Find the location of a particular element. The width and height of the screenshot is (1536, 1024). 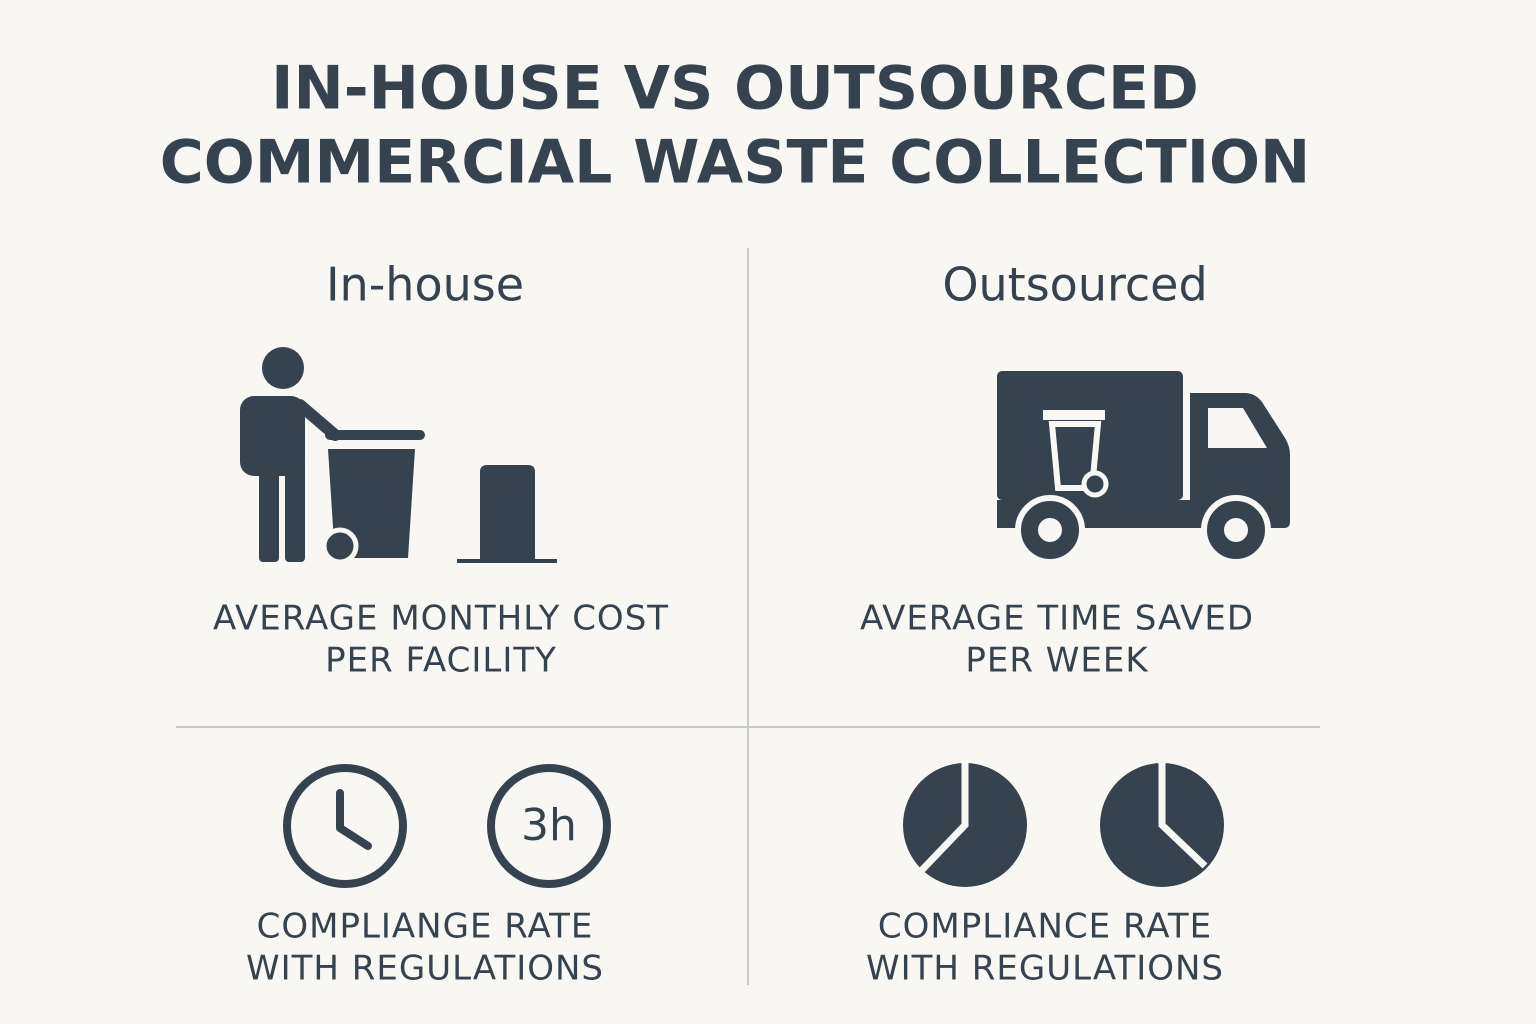

panel-heading: Outsourced is located at coordinates (1074, 285).